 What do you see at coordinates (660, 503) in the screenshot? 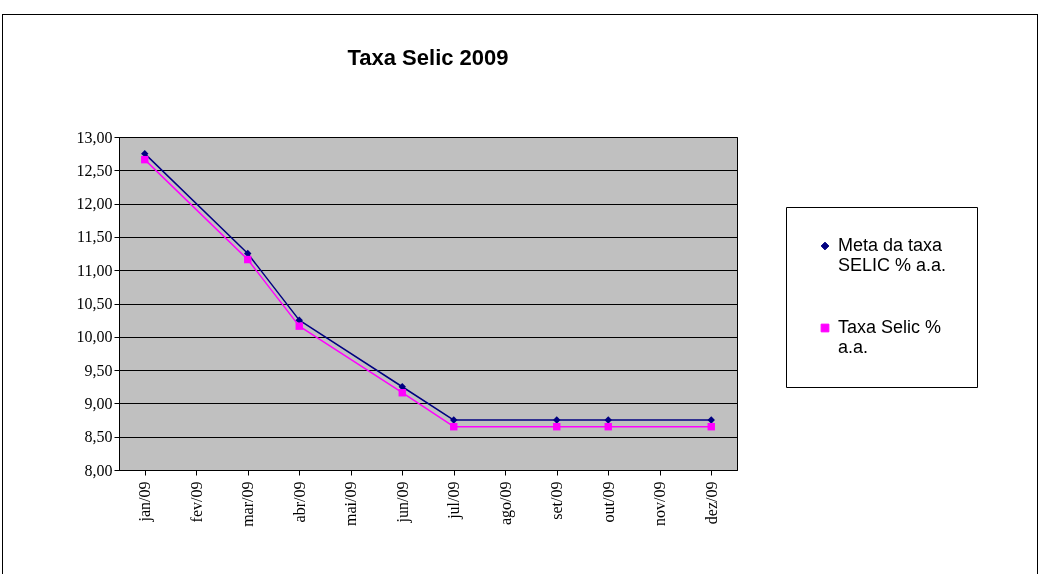
I see `x-tick-label: nov/09` at bounding box center [660, 503].